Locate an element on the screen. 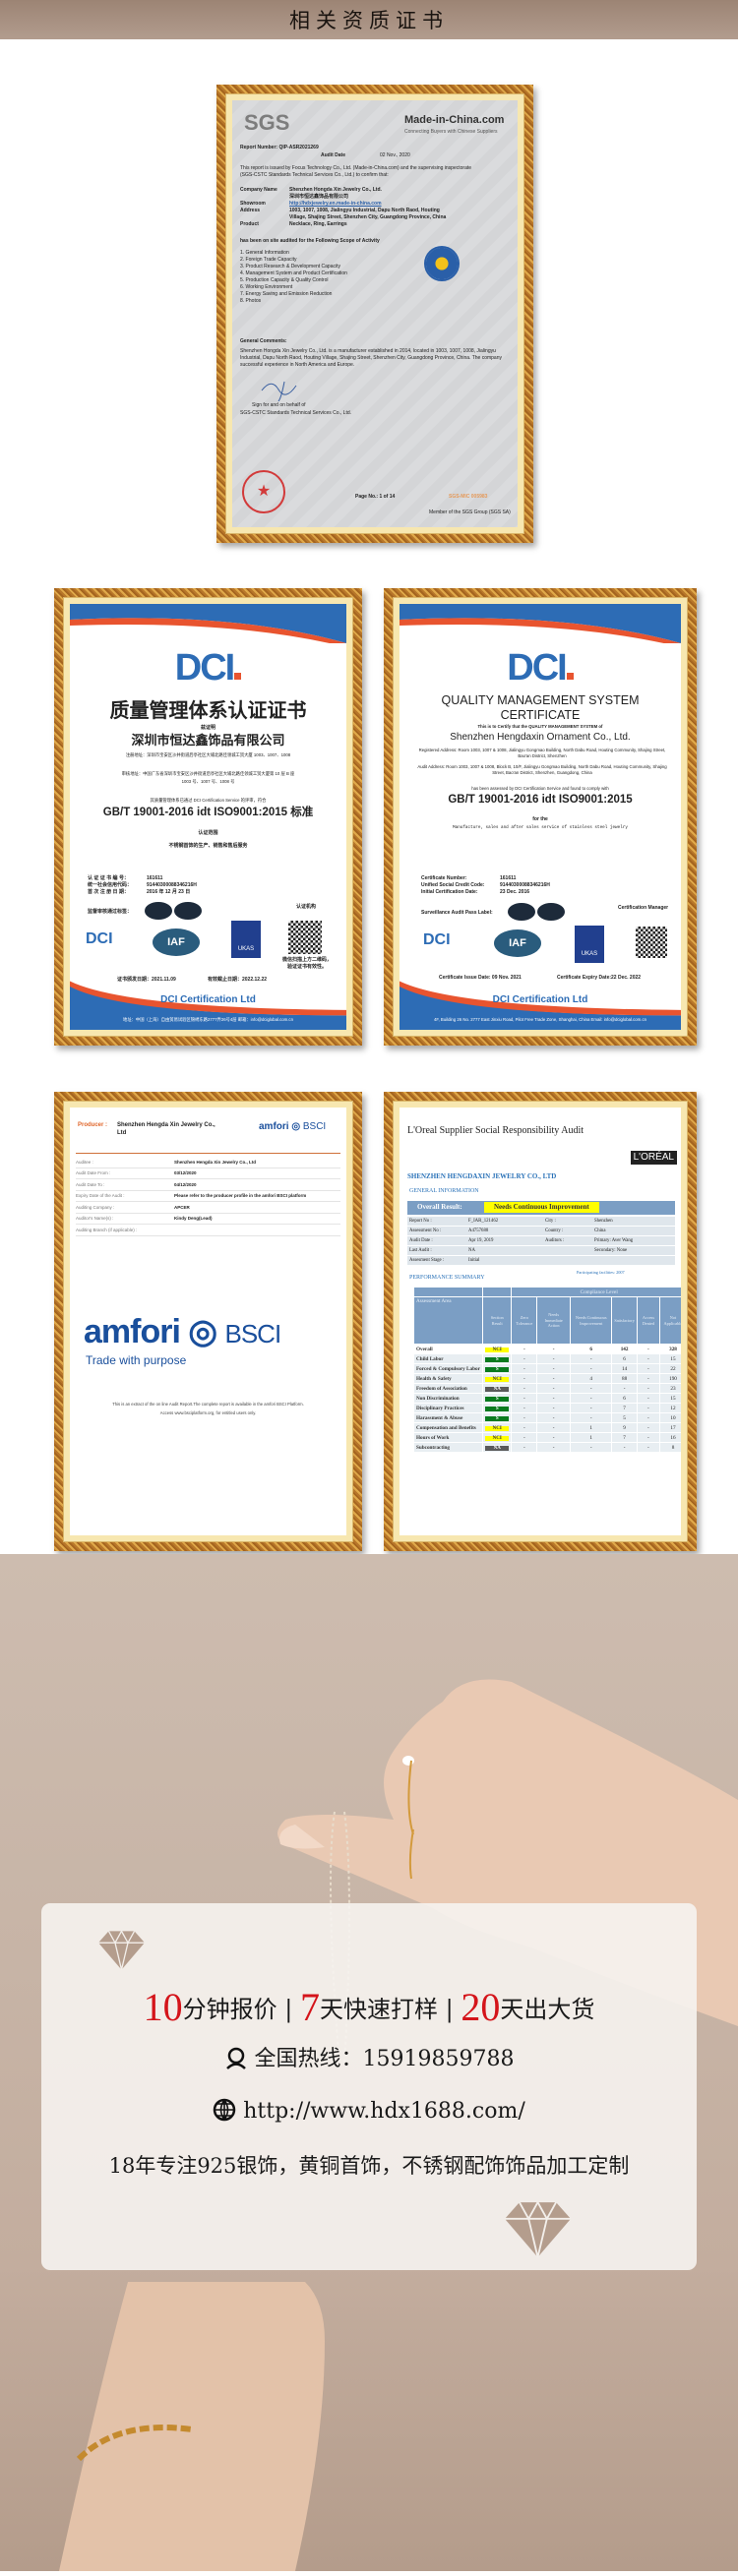  comments-title: General Comments: is located at coordinates (263, 341).